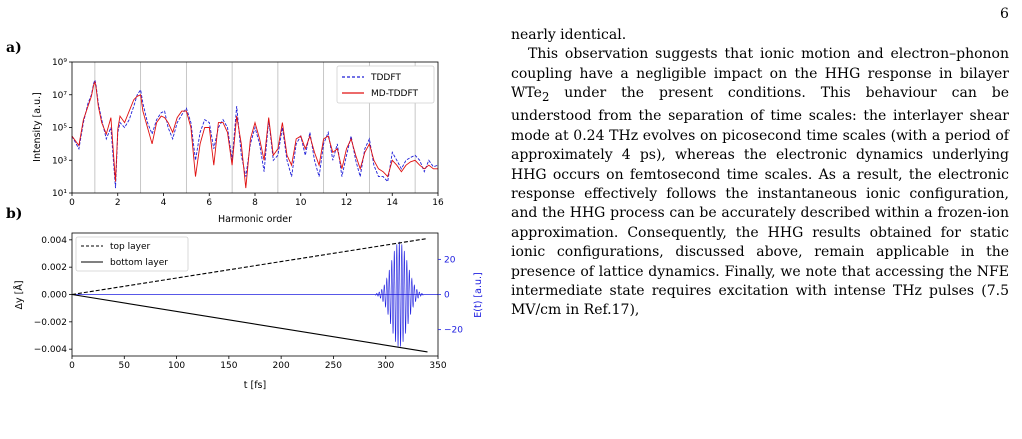 This screenshot has height=439, width=1022. Describe the element at coordinates (125, 366) in the screenshot. I see `panel-b-xtick-label: 50` at that location.